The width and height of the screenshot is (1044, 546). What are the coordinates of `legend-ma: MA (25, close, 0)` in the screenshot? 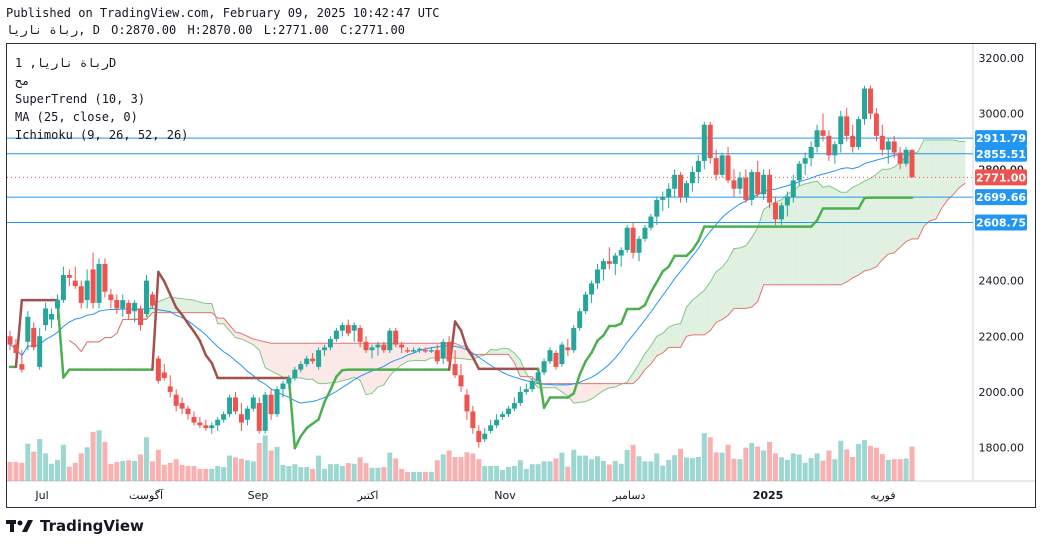 It's located at (76, 117).